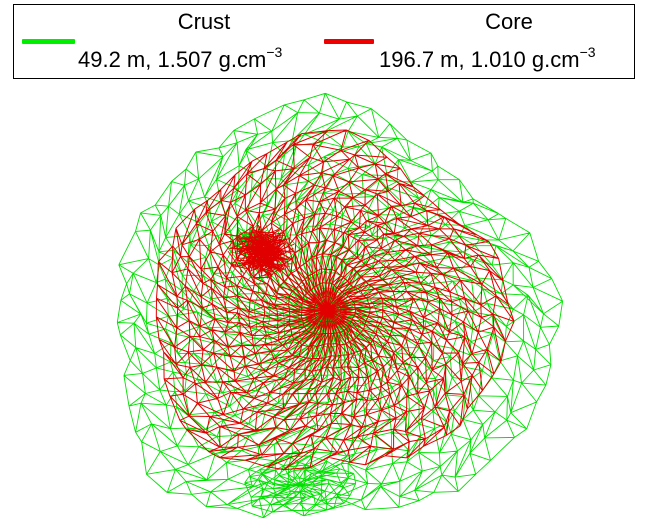 The width and height of the screenshot is (649, 529). Describe the element at coordinates (169, 41) in the screenshot. I see `legend-item-crust: Crust 49.2 m, 1.507 g.cm−3` at that location.